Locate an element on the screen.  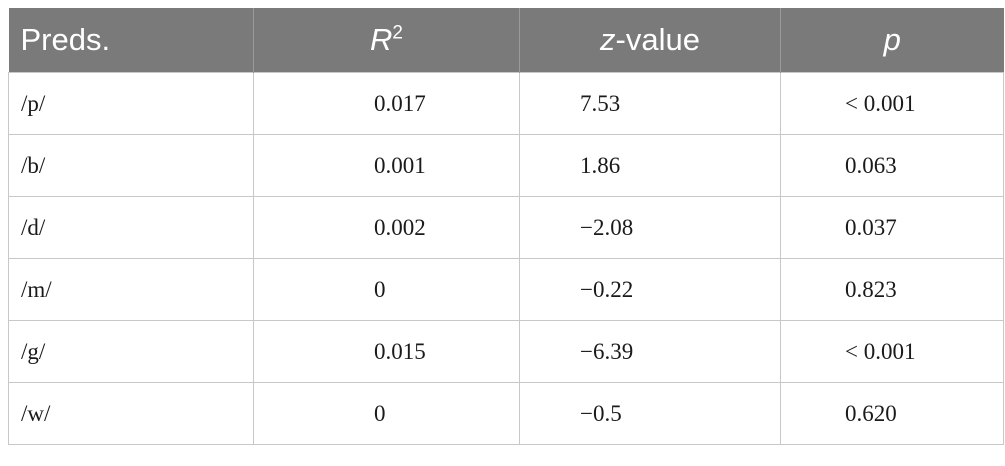
cell-pred: /w/ is located at coordinates (131, 413).